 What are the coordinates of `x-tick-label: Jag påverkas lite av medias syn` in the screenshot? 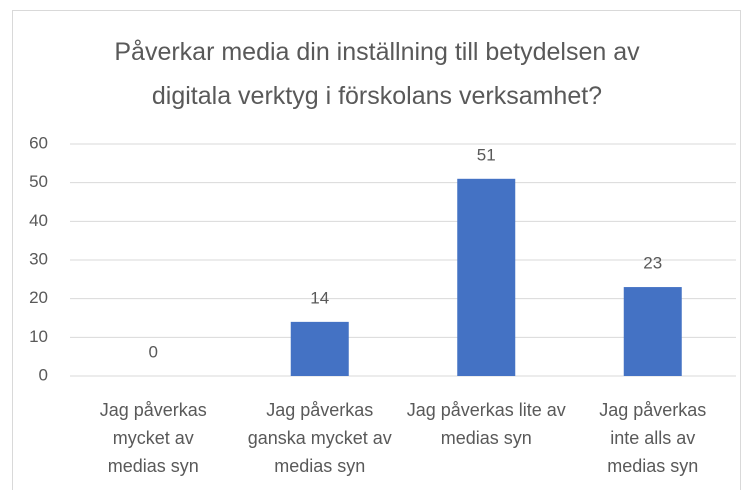 It's located at (486, 424).